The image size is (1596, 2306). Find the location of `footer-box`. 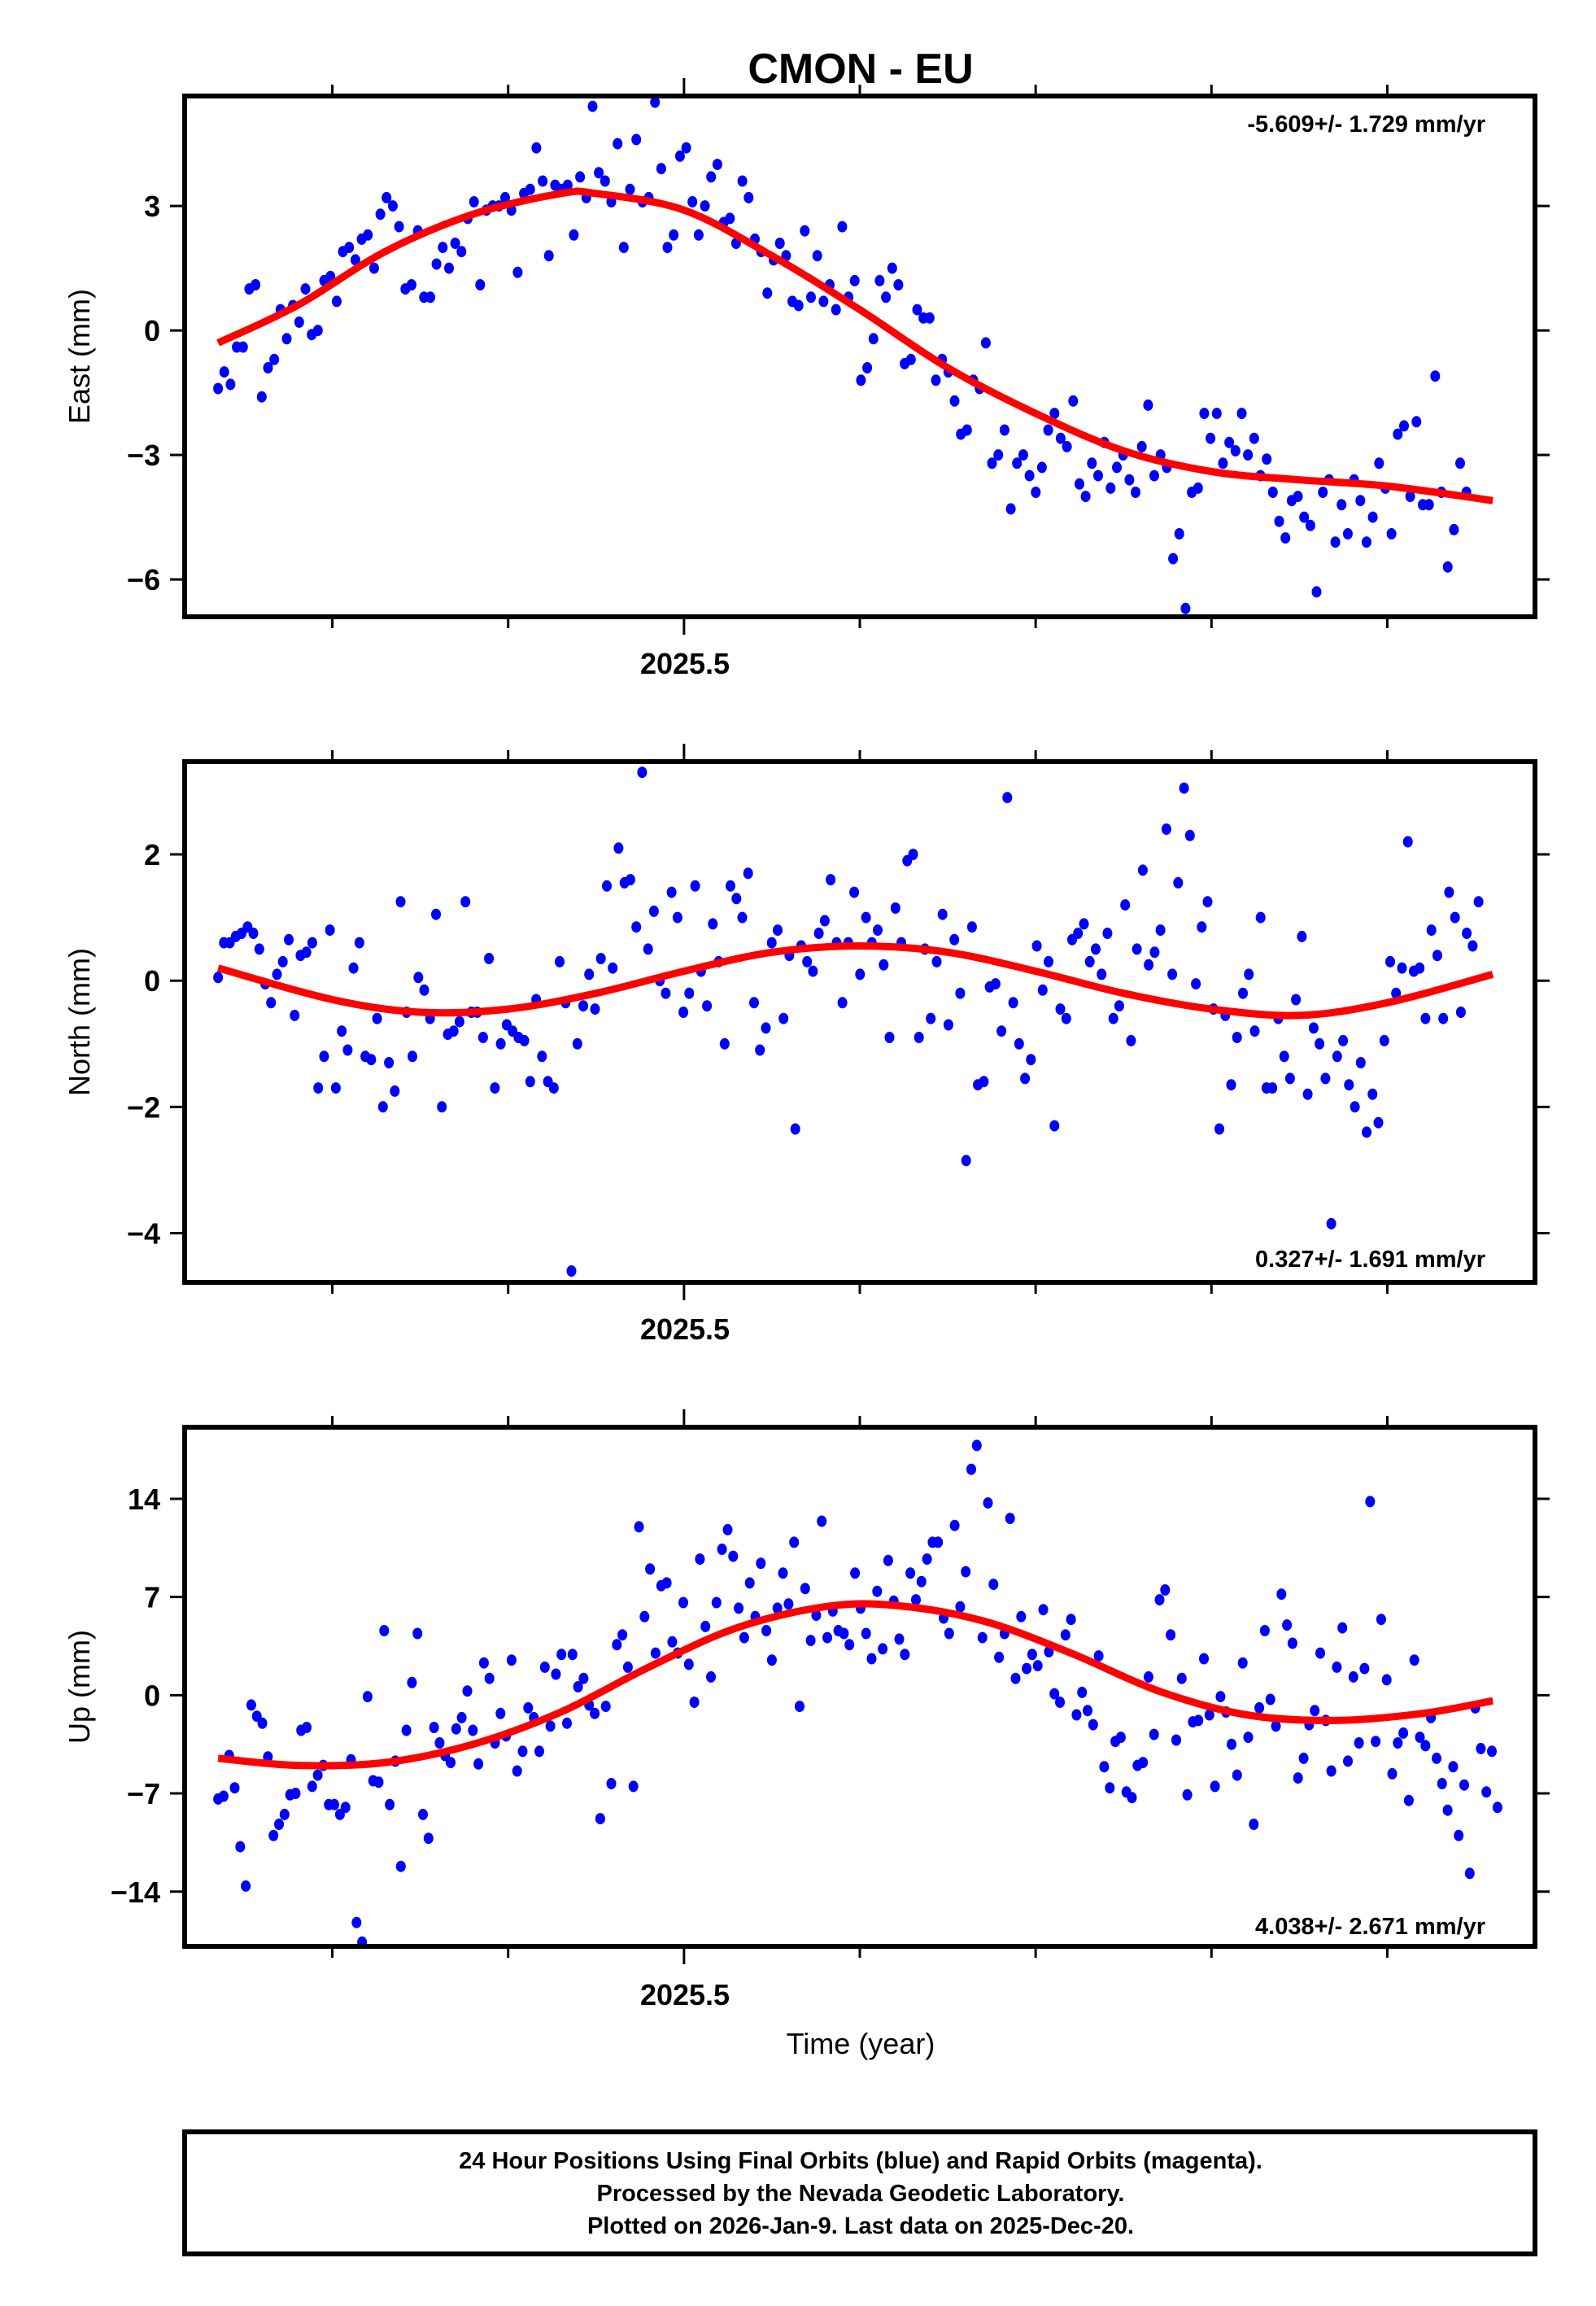

footer-box is located at coordinates (859, 2192).